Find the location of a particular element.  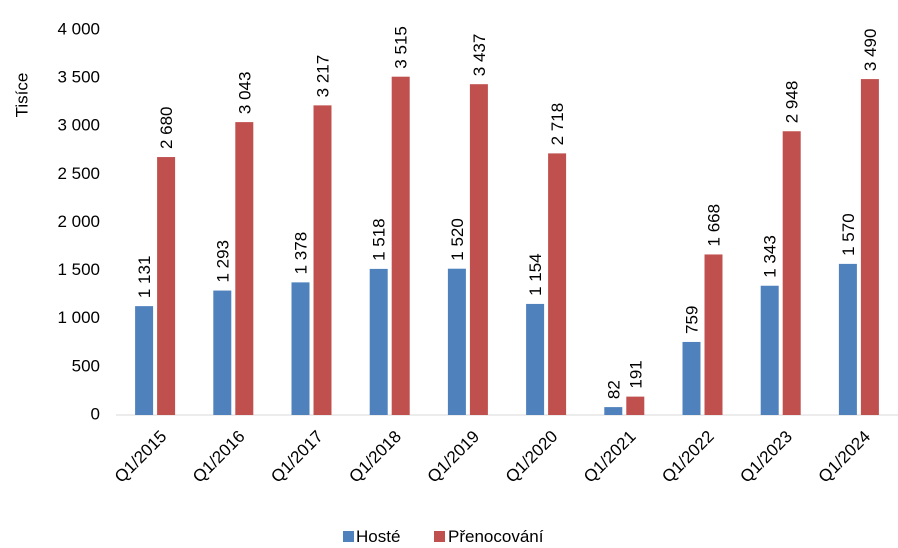

x-tick-label: Q1/2015 is located at coordinates (141, 457).